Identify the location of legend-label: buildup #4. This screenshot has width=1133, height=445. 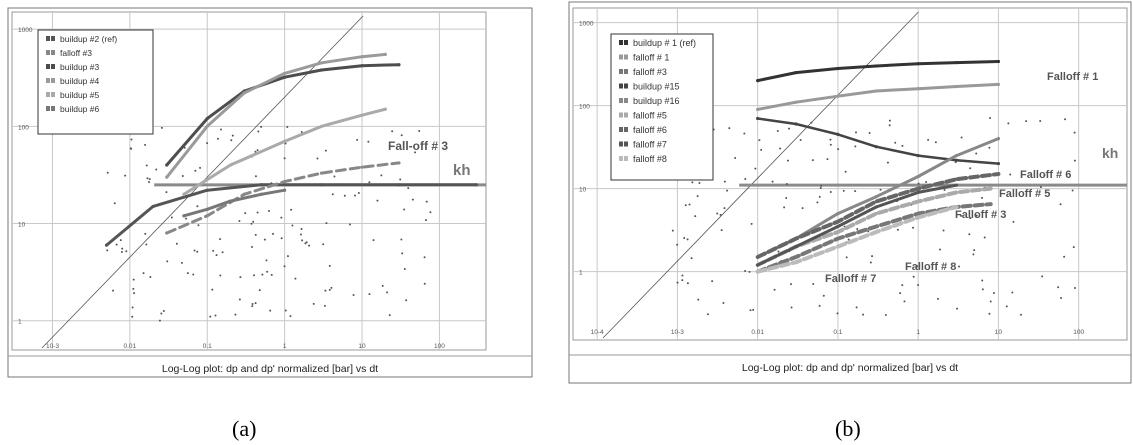
(80, 81).